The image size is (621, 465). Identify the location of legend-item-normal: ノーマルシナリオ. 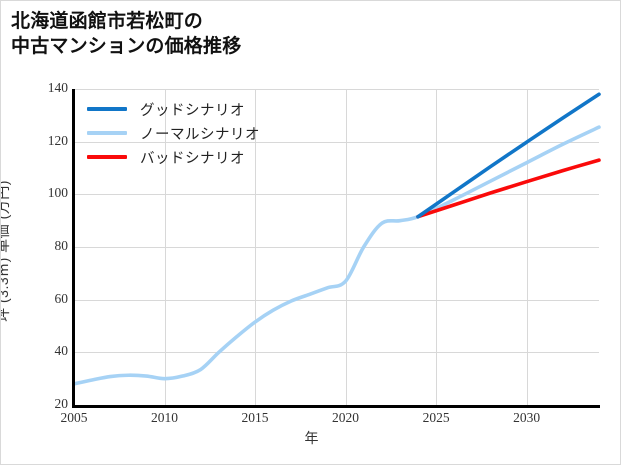
(173, 133).